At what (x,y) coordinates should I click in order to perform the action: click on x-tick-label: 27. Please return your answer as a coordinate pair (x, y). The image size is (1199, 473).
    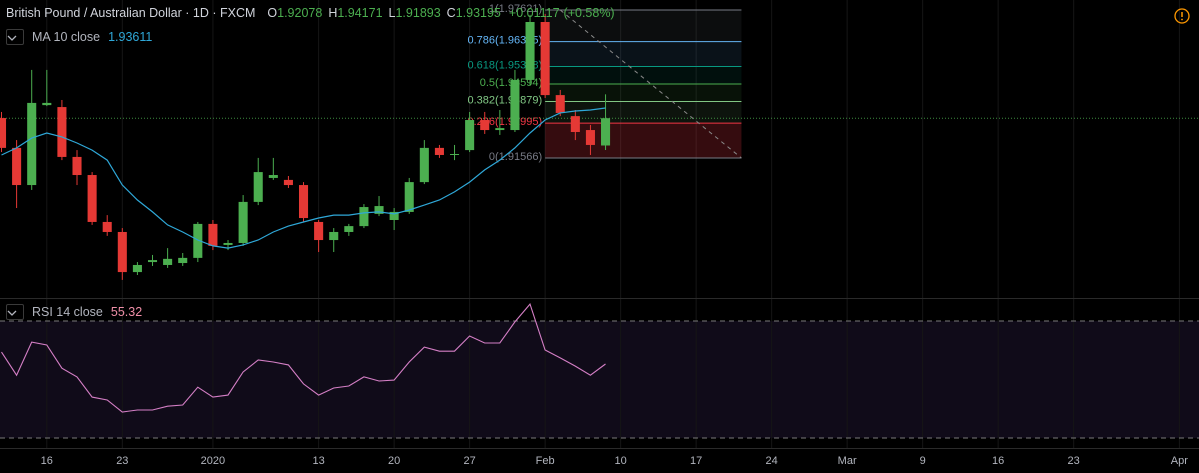
    Looking at the image, I should click on (470, 461).